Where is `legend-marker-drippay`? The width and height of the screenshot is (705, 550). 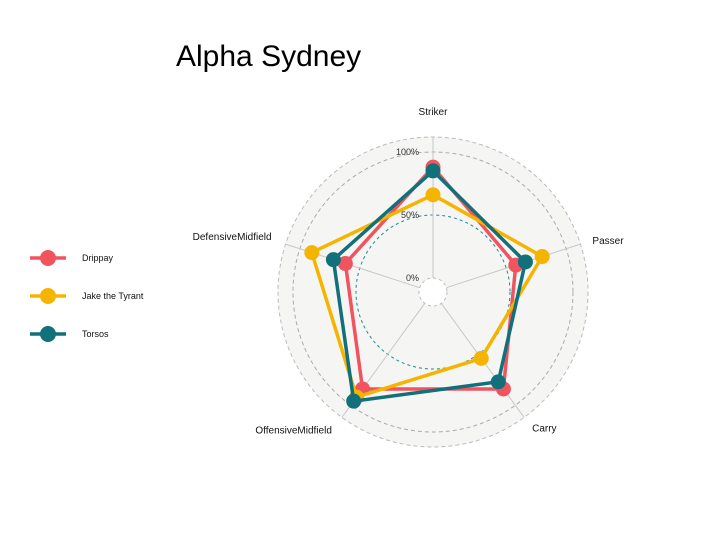
legend-marker-drippay is located at coordinates (48, 258).